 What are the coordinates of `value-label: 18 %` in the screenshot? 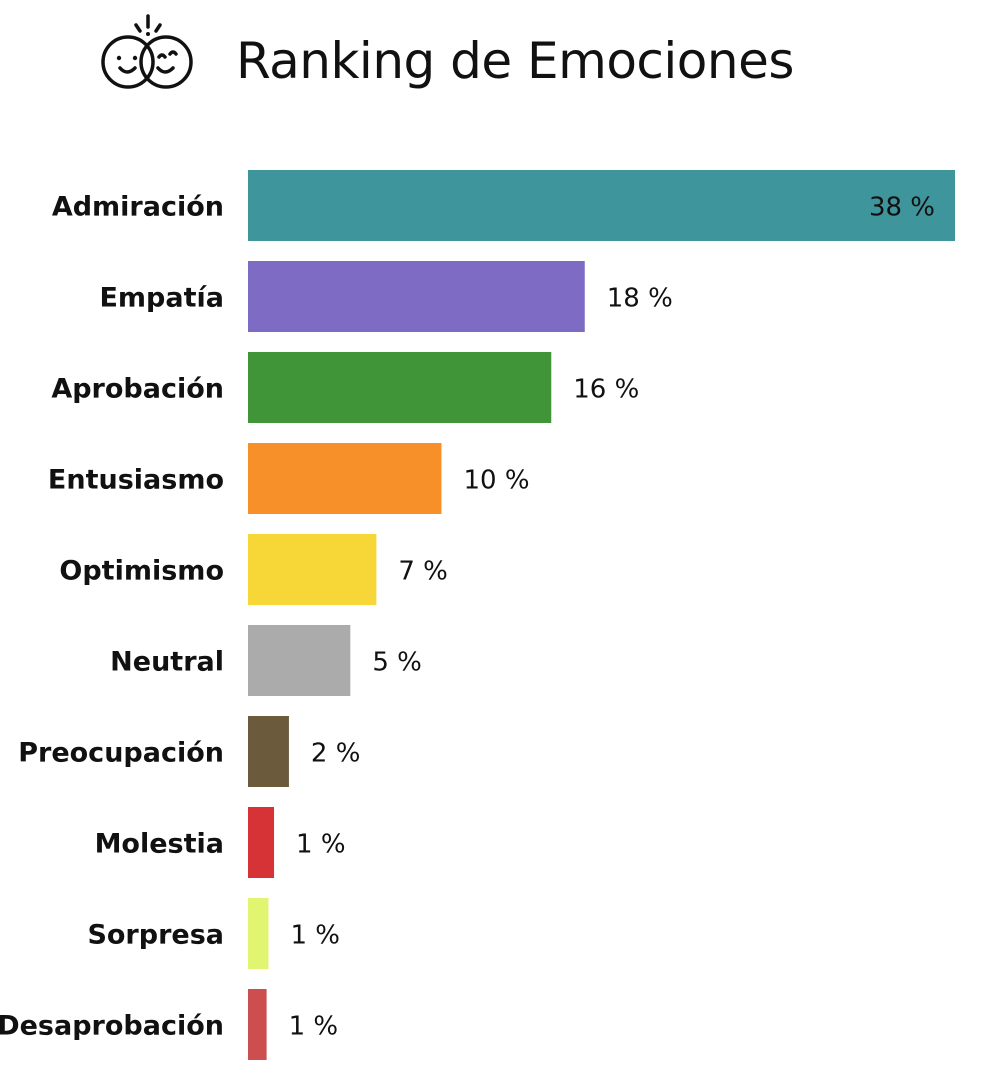 It's located at (640, 299).